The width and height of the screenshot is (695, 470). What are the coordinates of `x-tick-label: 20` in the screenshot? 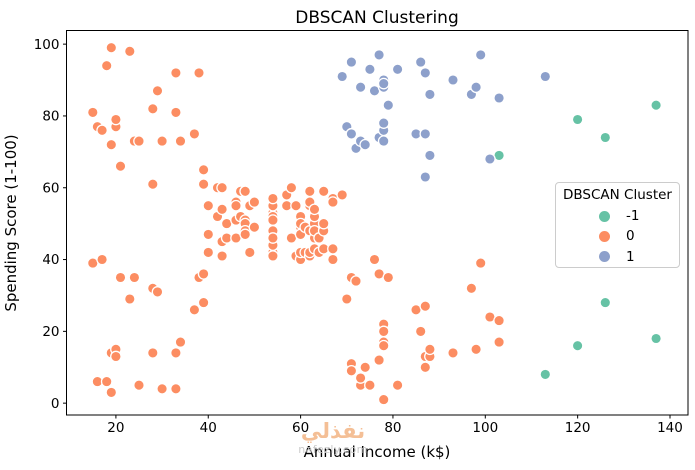 It's located at (115, 428).